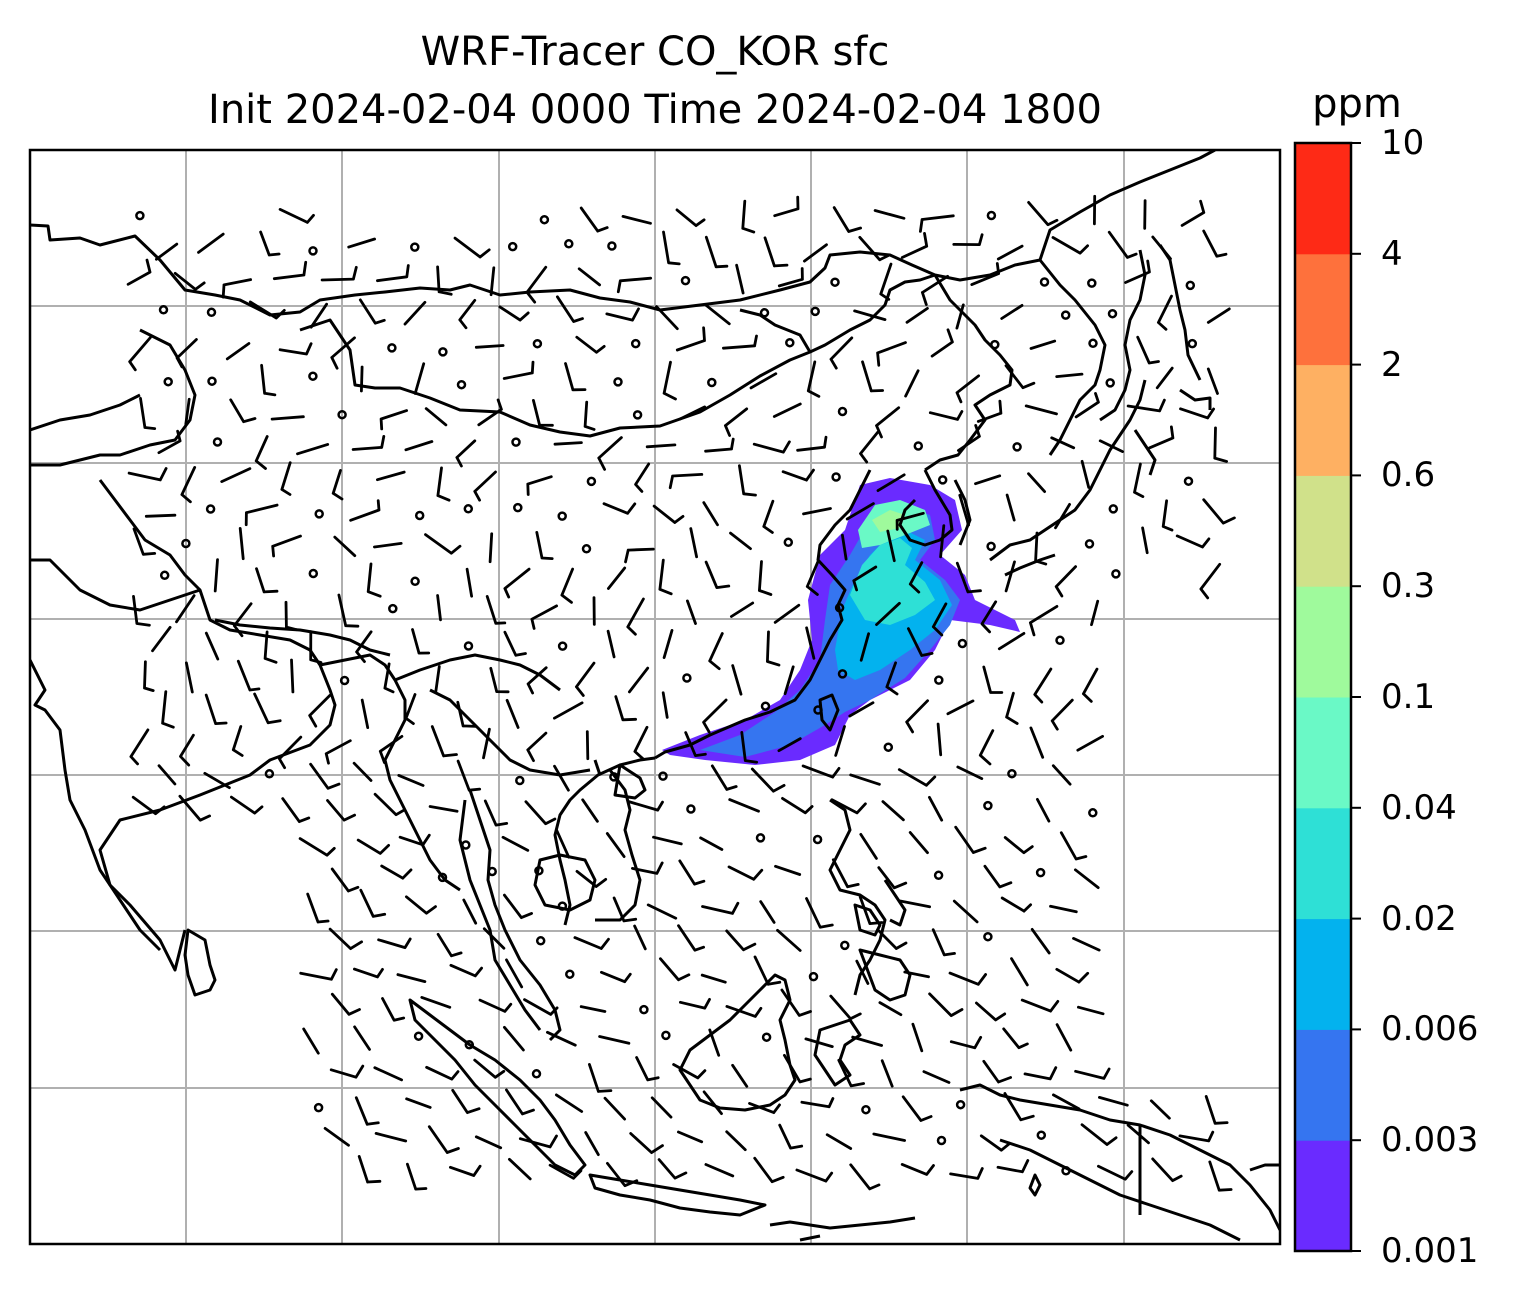 This screenshot has width=1528, height=1306. I want to click on plume-level-0.02, so click(892, 581).